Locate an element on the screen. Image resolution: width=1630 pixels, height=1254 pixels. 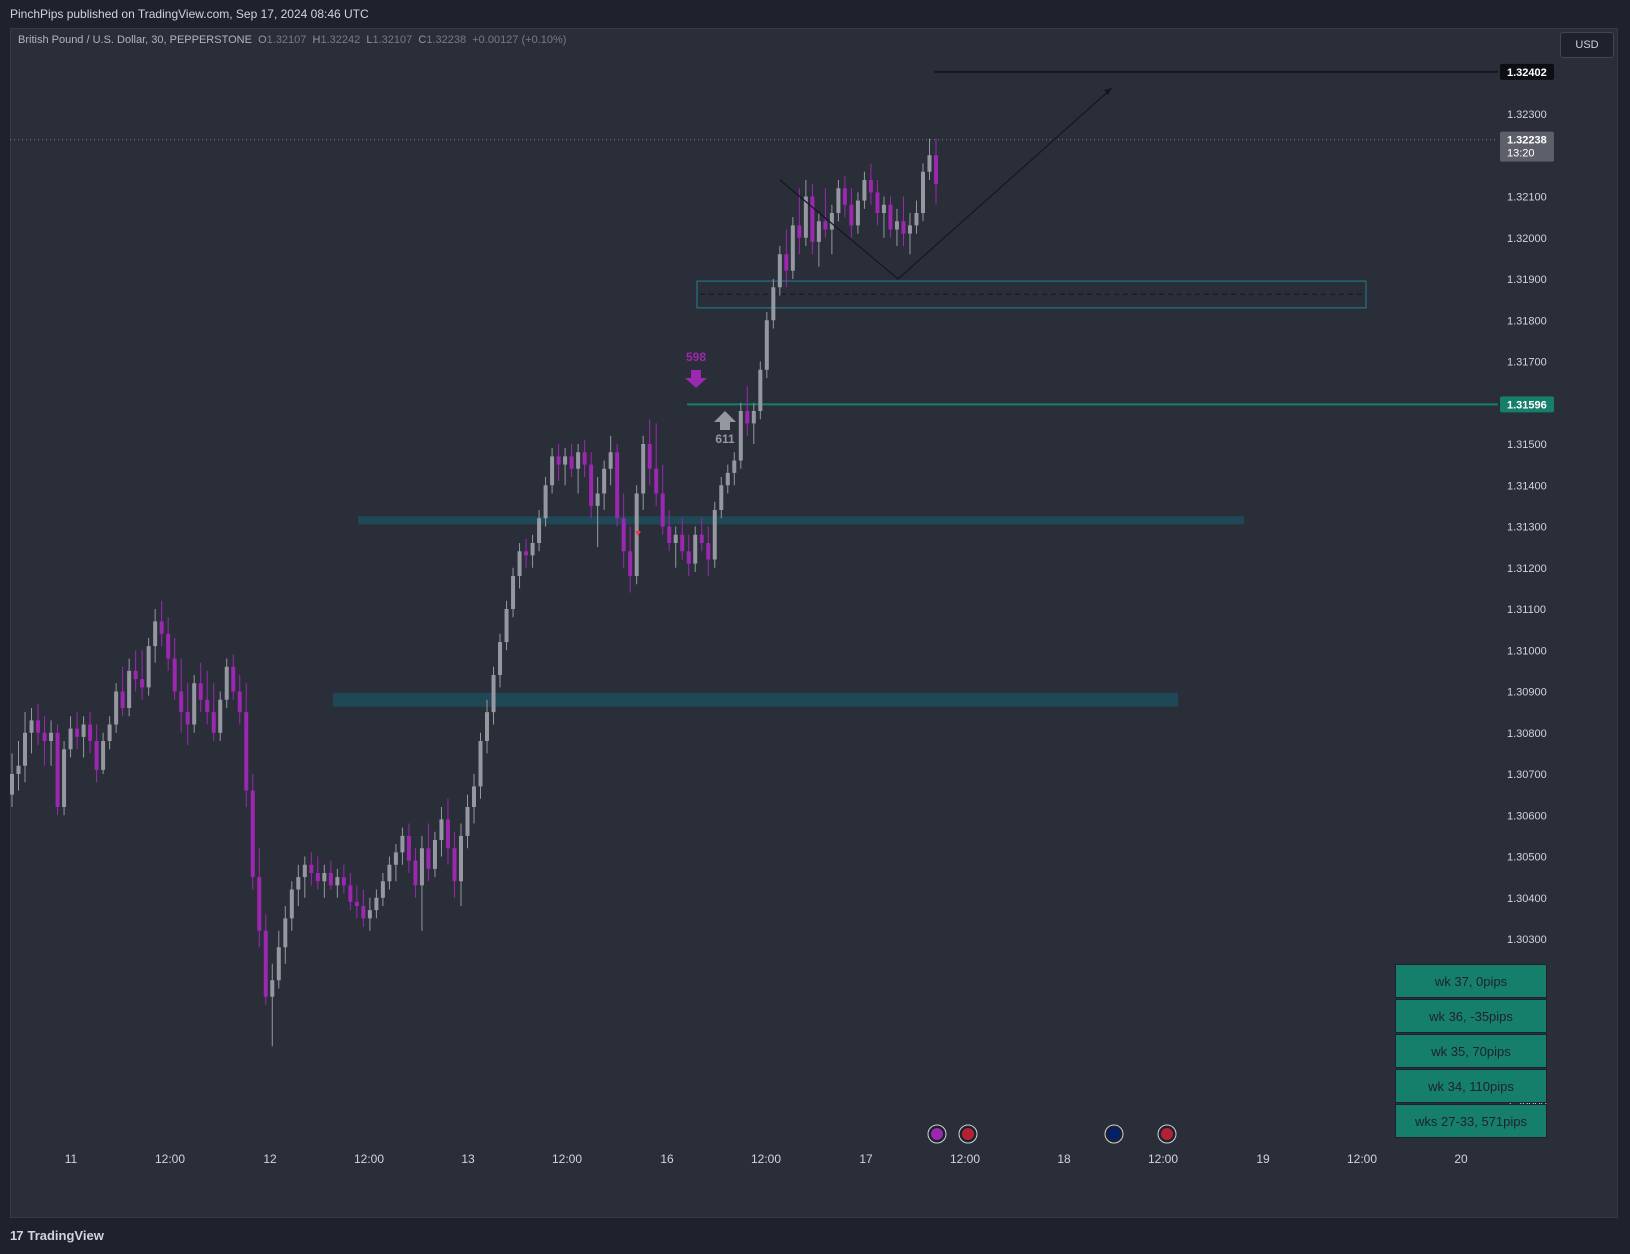
y-tick-label: 1.31200 is located at coordinates (1527, 569).